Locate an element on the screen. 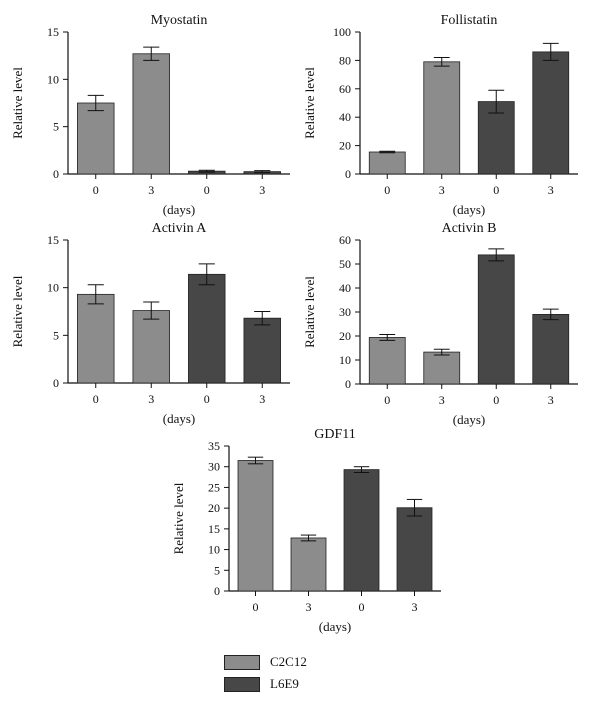 The height and width of the screenshot is (706, 600). chart-panel-0: 0 5 10 15 0 3 0 3 Myostatin (days) Relative level is located at coordinates (150, 115).